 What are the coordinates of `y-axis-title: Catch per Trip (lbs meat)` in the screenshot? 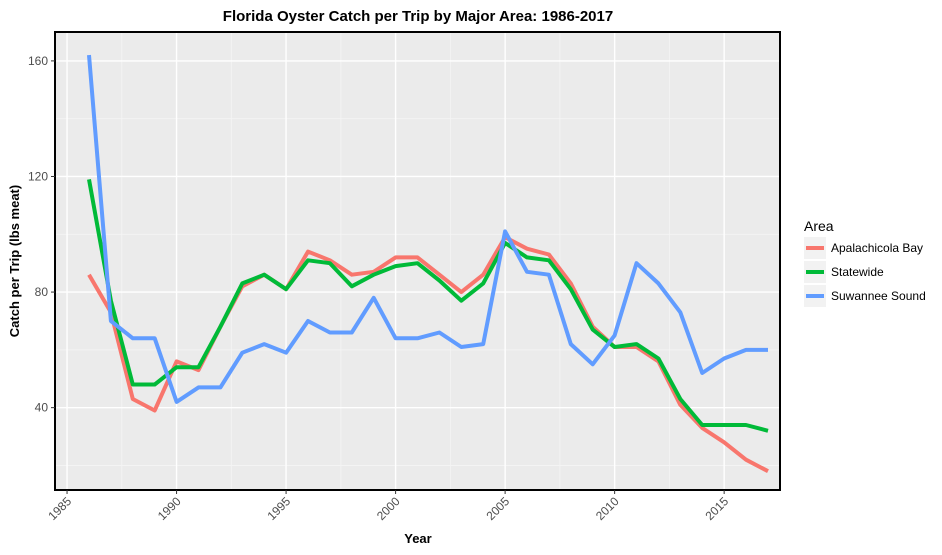 It's located at (14, 261).